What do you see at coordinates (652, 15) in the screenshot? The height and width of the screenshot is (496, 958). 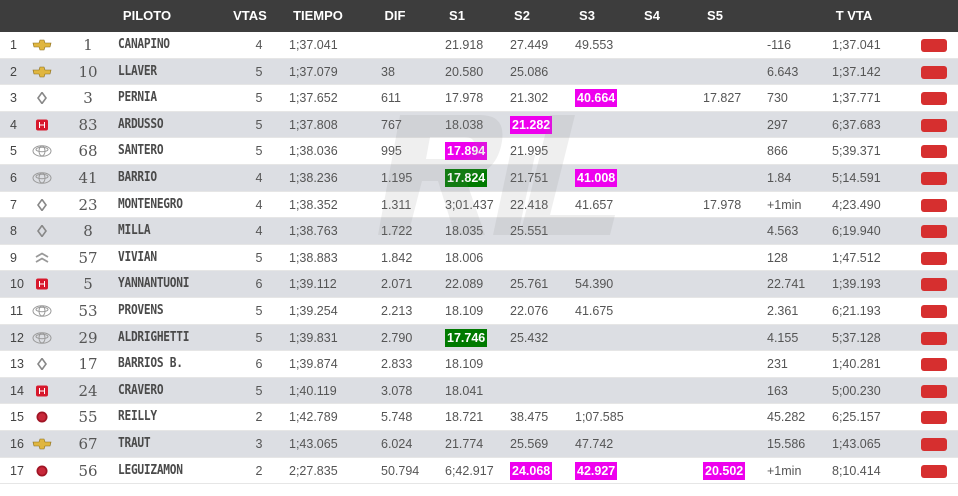 I see `col-s4: S4` at bounding box center [652, 15].